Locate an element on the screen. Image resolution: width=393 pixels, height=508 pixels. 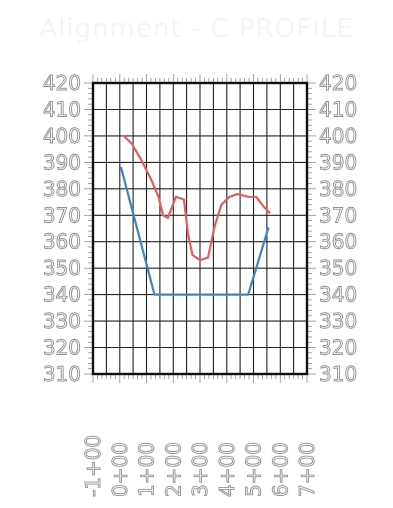
series-layer is located at coordinates (195, 215).